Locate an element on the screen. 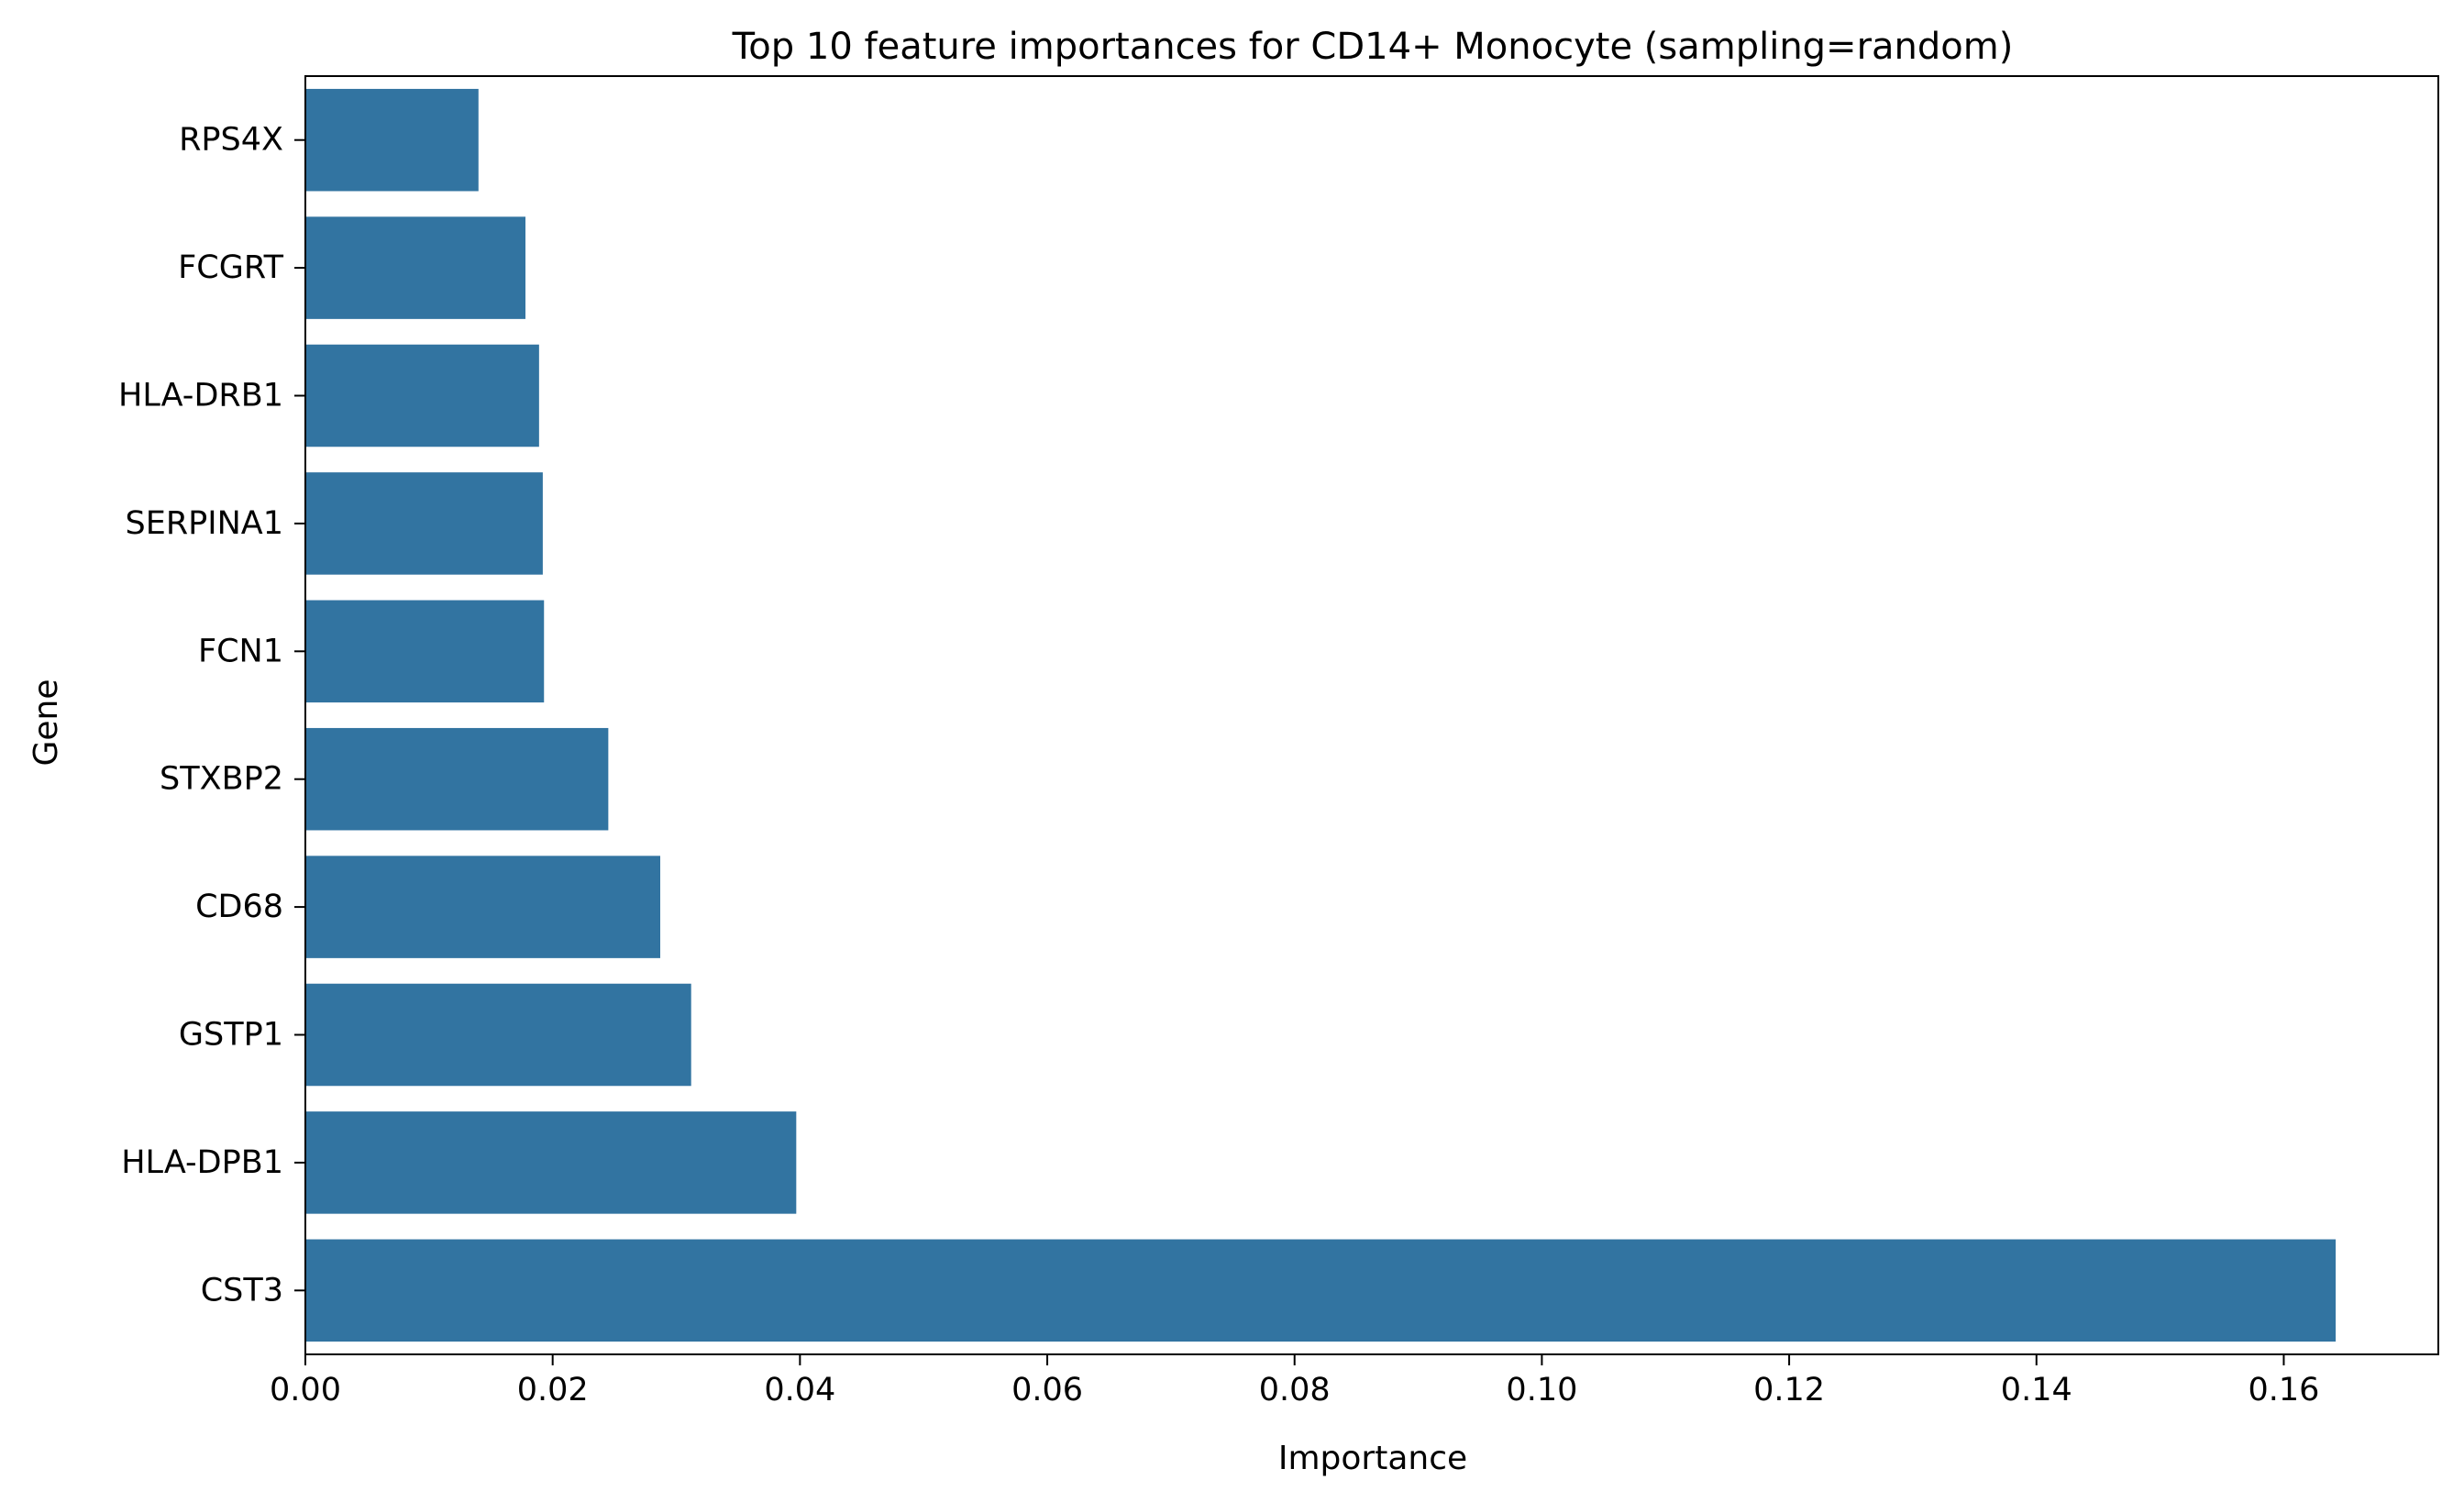  y-tick-label: FCGRT is located at coordinates (230, 267).